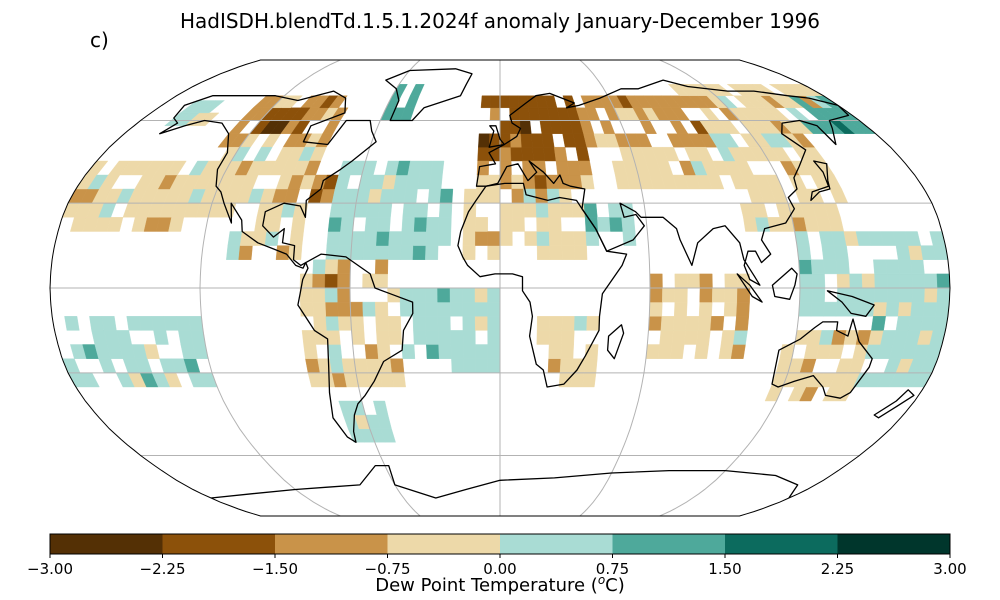 This screenshot has height=600, width=1000. What do you see at coordinates (601, 580) in the screenshot?
I see `colorbar-label-degree: o` at bounding box center [601, 580].